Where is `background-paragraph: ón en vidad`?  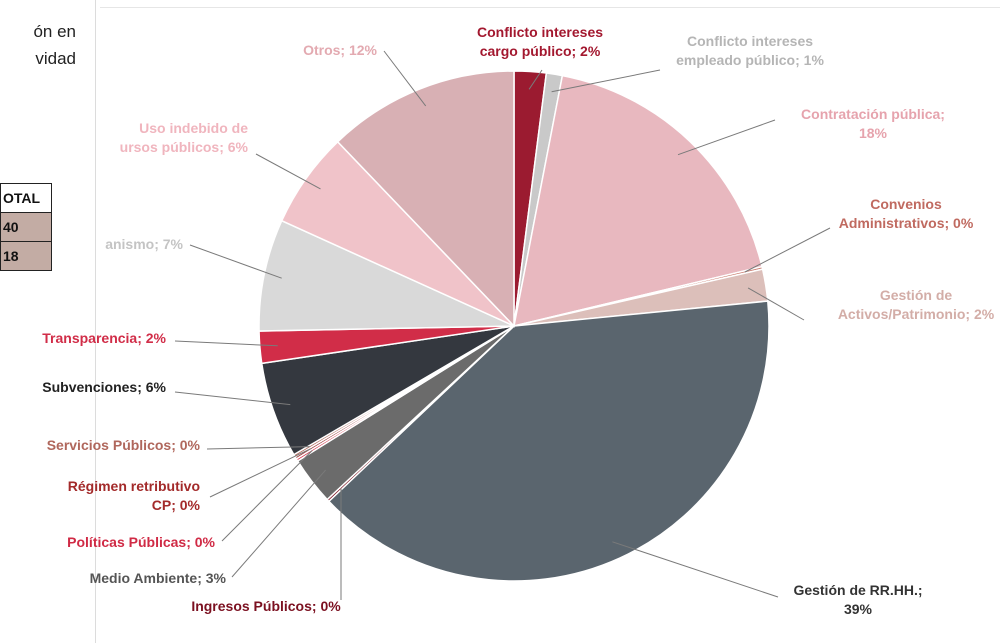 background-paragraph: ón en vidad is located at coordinates (38, 45).